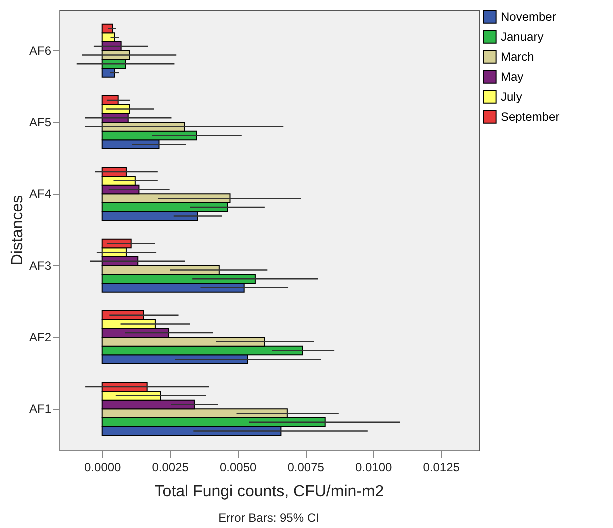  What do you see at coordinates (40, 265) in the screenshot?
I see `y-tick-label: AF3` at bounding box center [40, 265].